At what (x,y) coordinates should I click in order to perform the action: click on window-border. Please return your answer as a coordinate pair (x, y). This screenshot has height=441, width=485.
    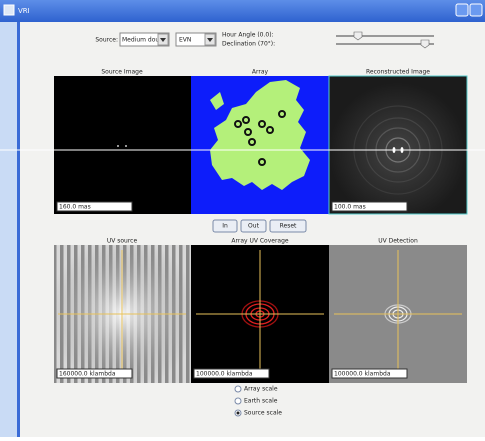
    Looking at the image, I should click on (18, 218).